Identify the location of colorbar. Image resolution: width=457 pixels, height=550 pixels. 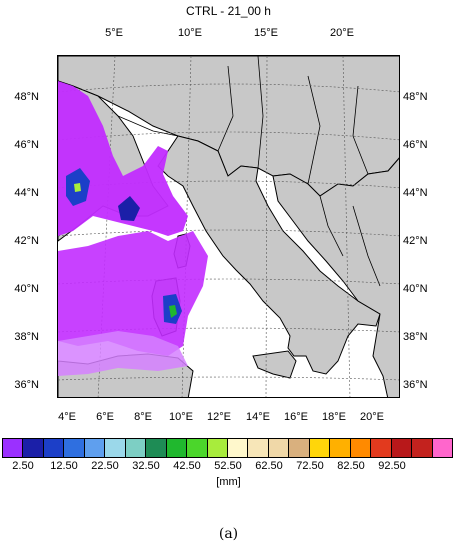
(227, 448).